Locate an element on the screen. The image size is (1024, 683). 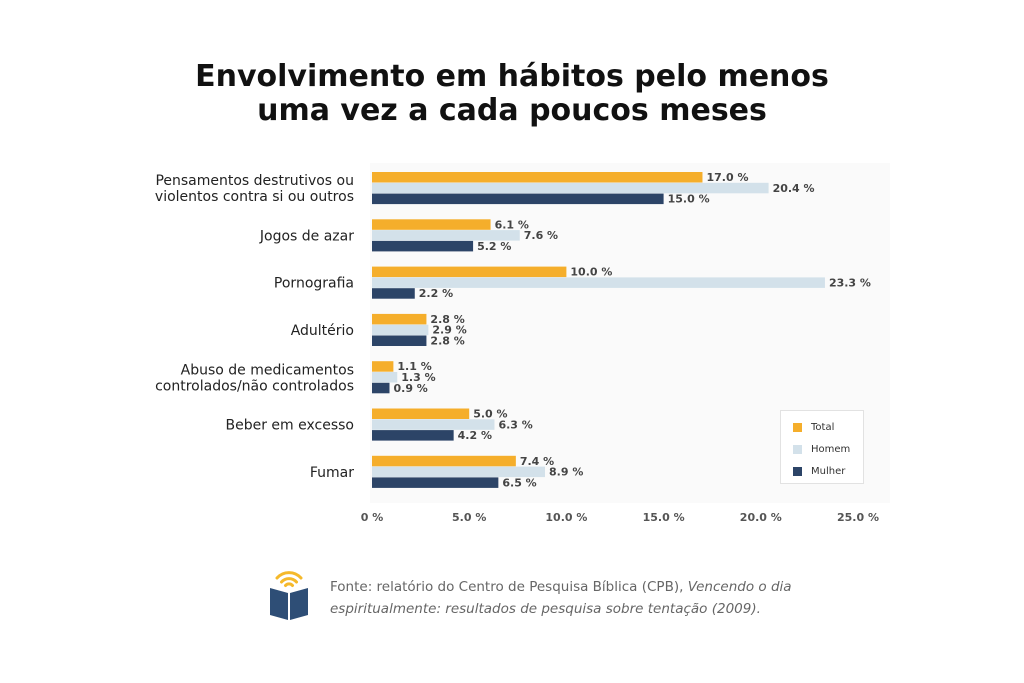
category-label: Jogos de azar is located at coordinates (306, 236).